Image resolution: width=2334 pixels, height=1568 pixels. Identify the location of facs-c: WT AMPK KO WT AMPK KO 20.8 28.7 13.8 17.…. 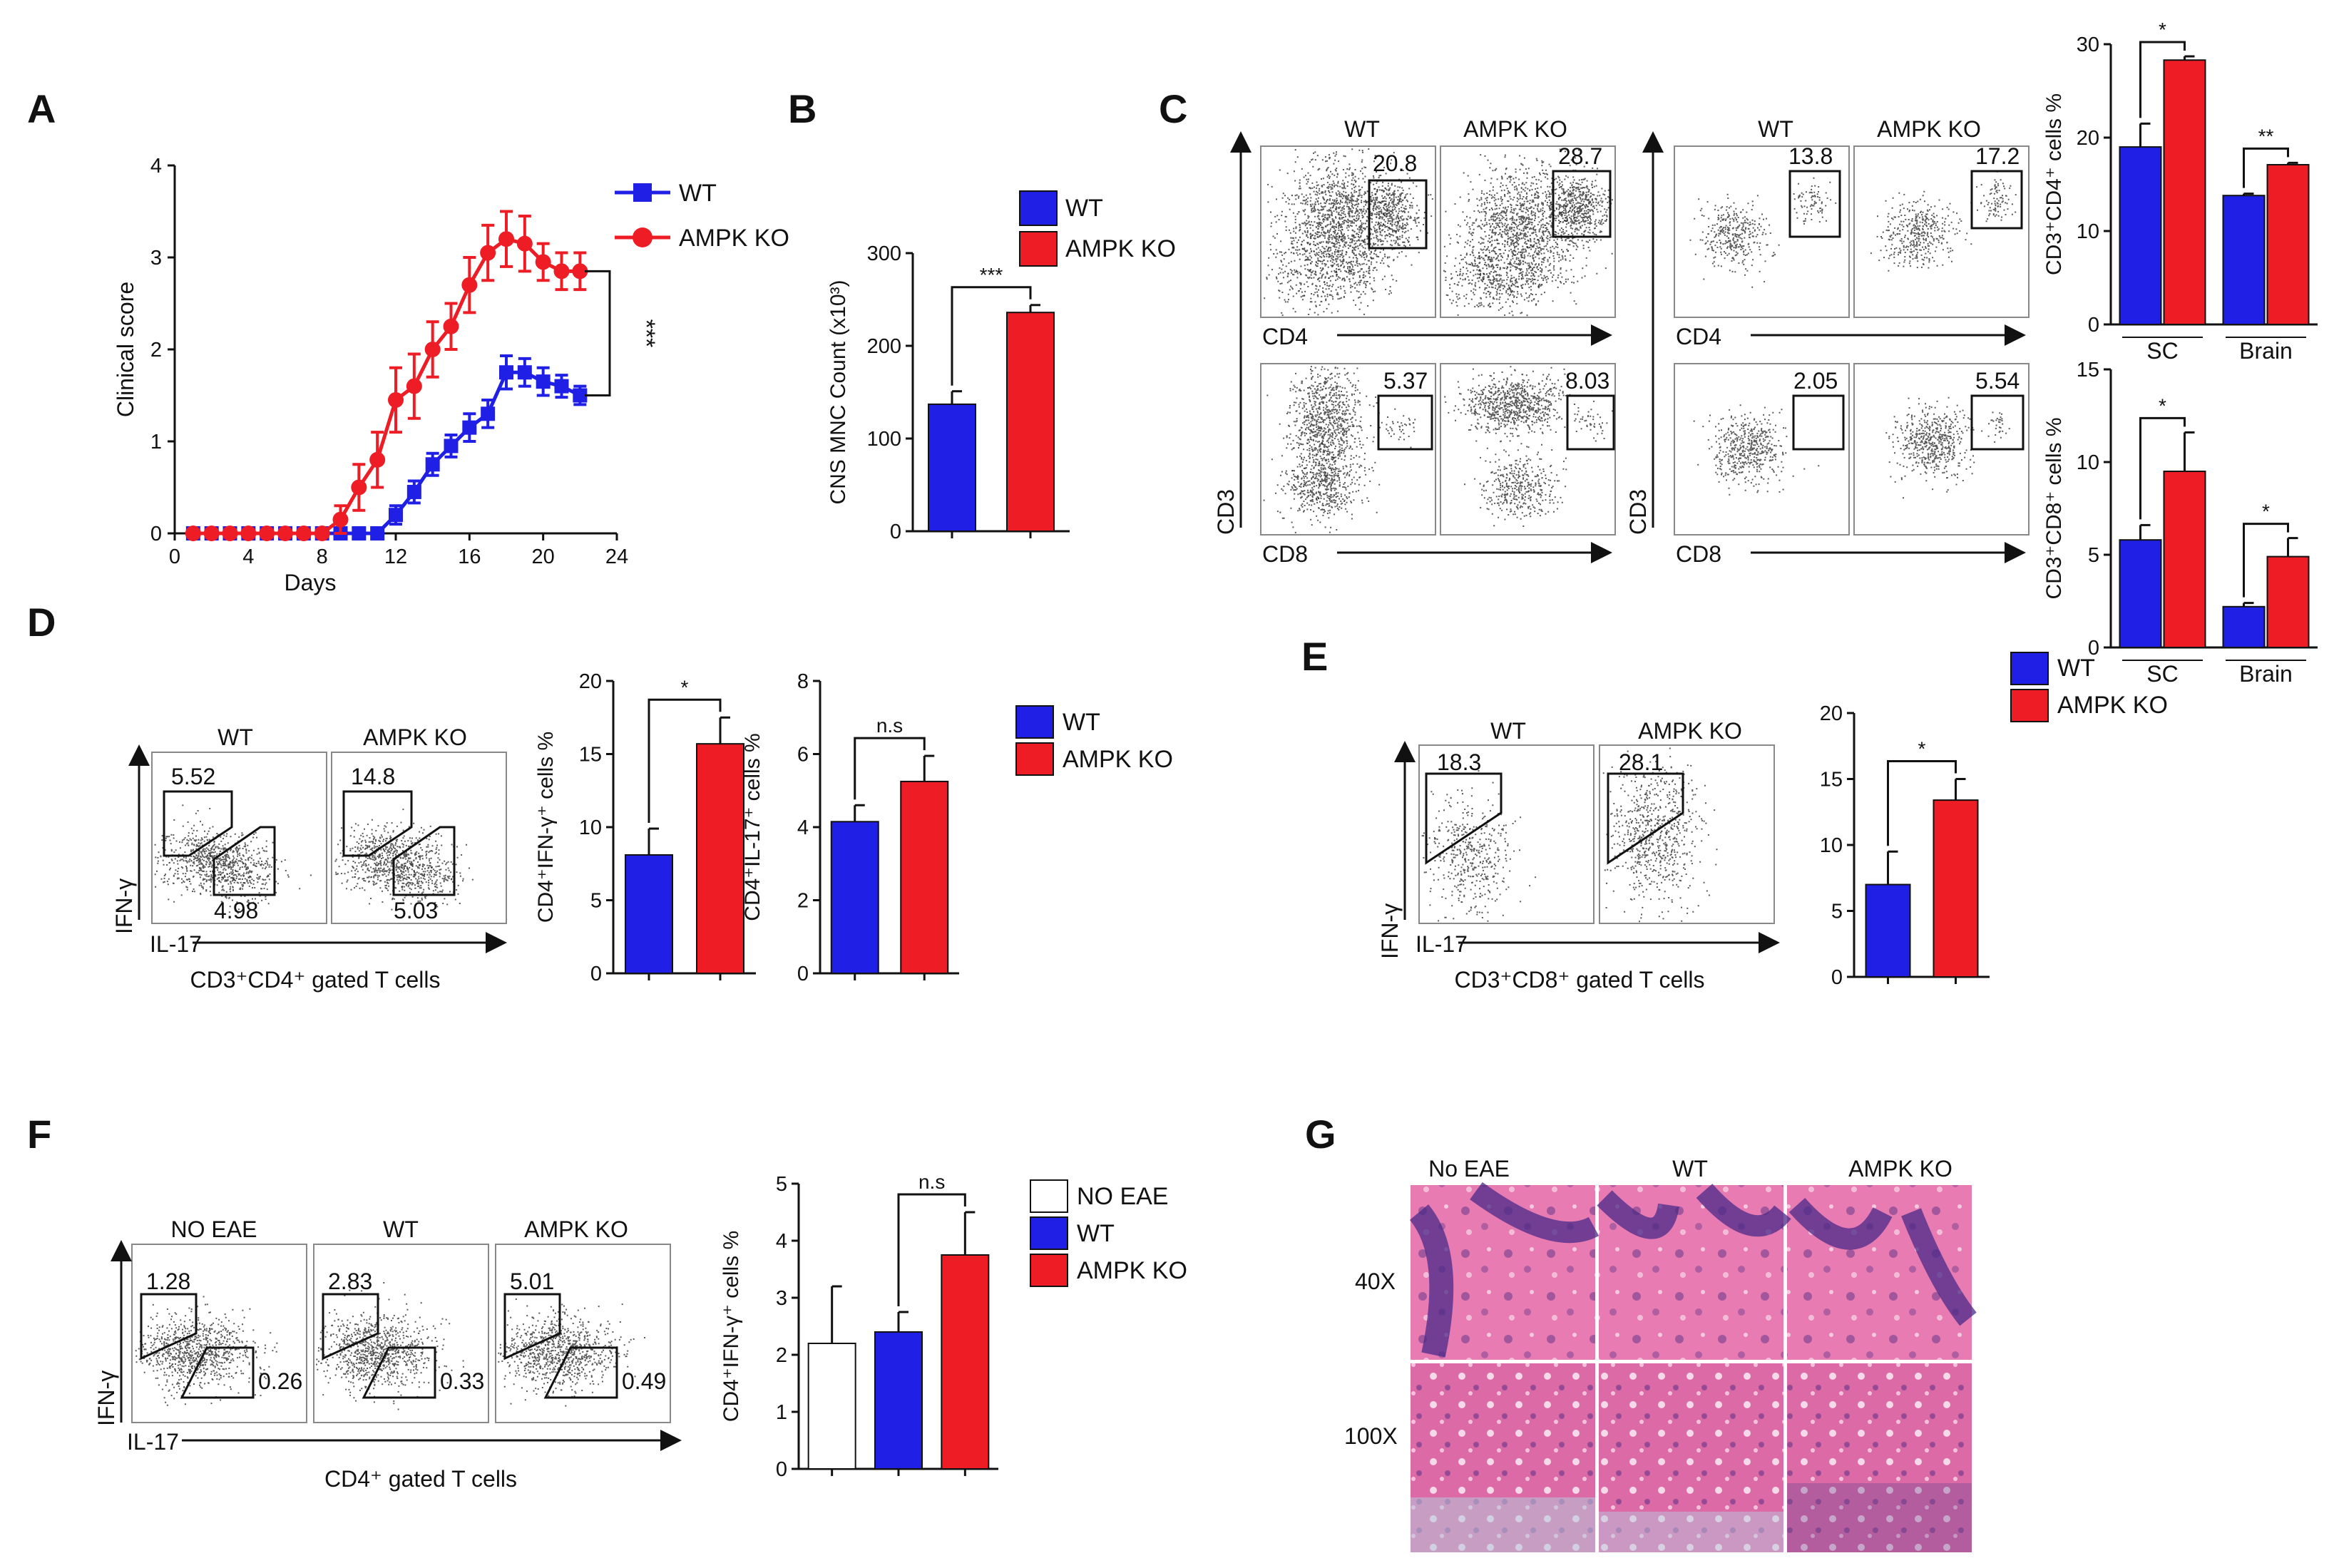
(1621, 341).